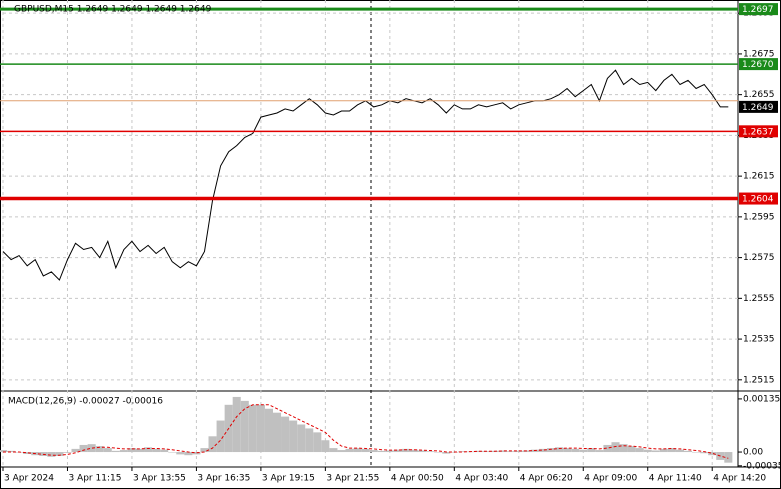 Image resolution: width=781 pixels, height=489 pixels. What do you see at coordinates (759, 299) in the screenshot?
I see `y-tick-label: 1.2555` at bounding box center [759, 299].